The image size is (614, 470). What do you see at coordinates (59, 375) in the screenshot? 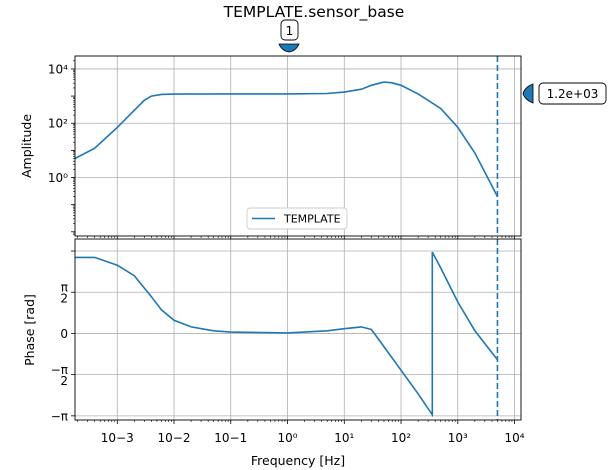
I see `phase-y-tick-label-1: −π 2` at bounding box center [59, 375].